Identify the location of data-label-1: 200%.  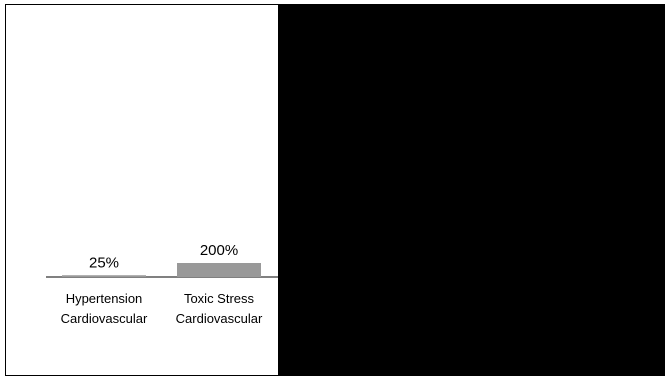
(219, 250).